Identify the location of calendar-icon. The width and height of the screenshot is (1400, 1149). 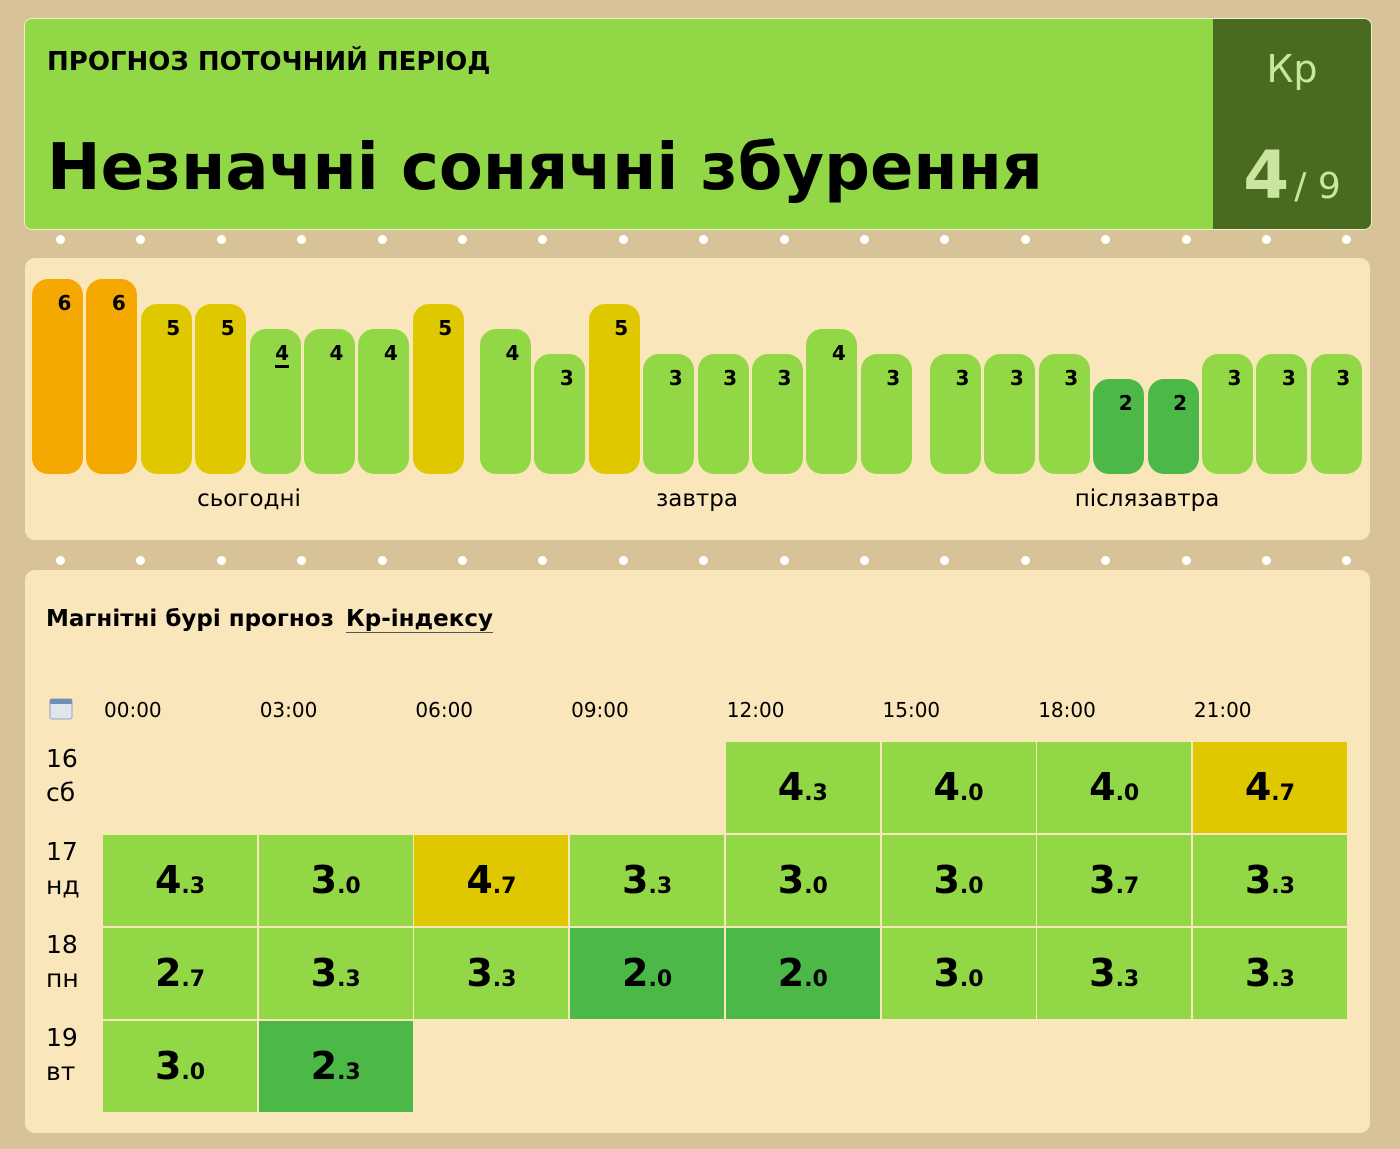
(61, 709).